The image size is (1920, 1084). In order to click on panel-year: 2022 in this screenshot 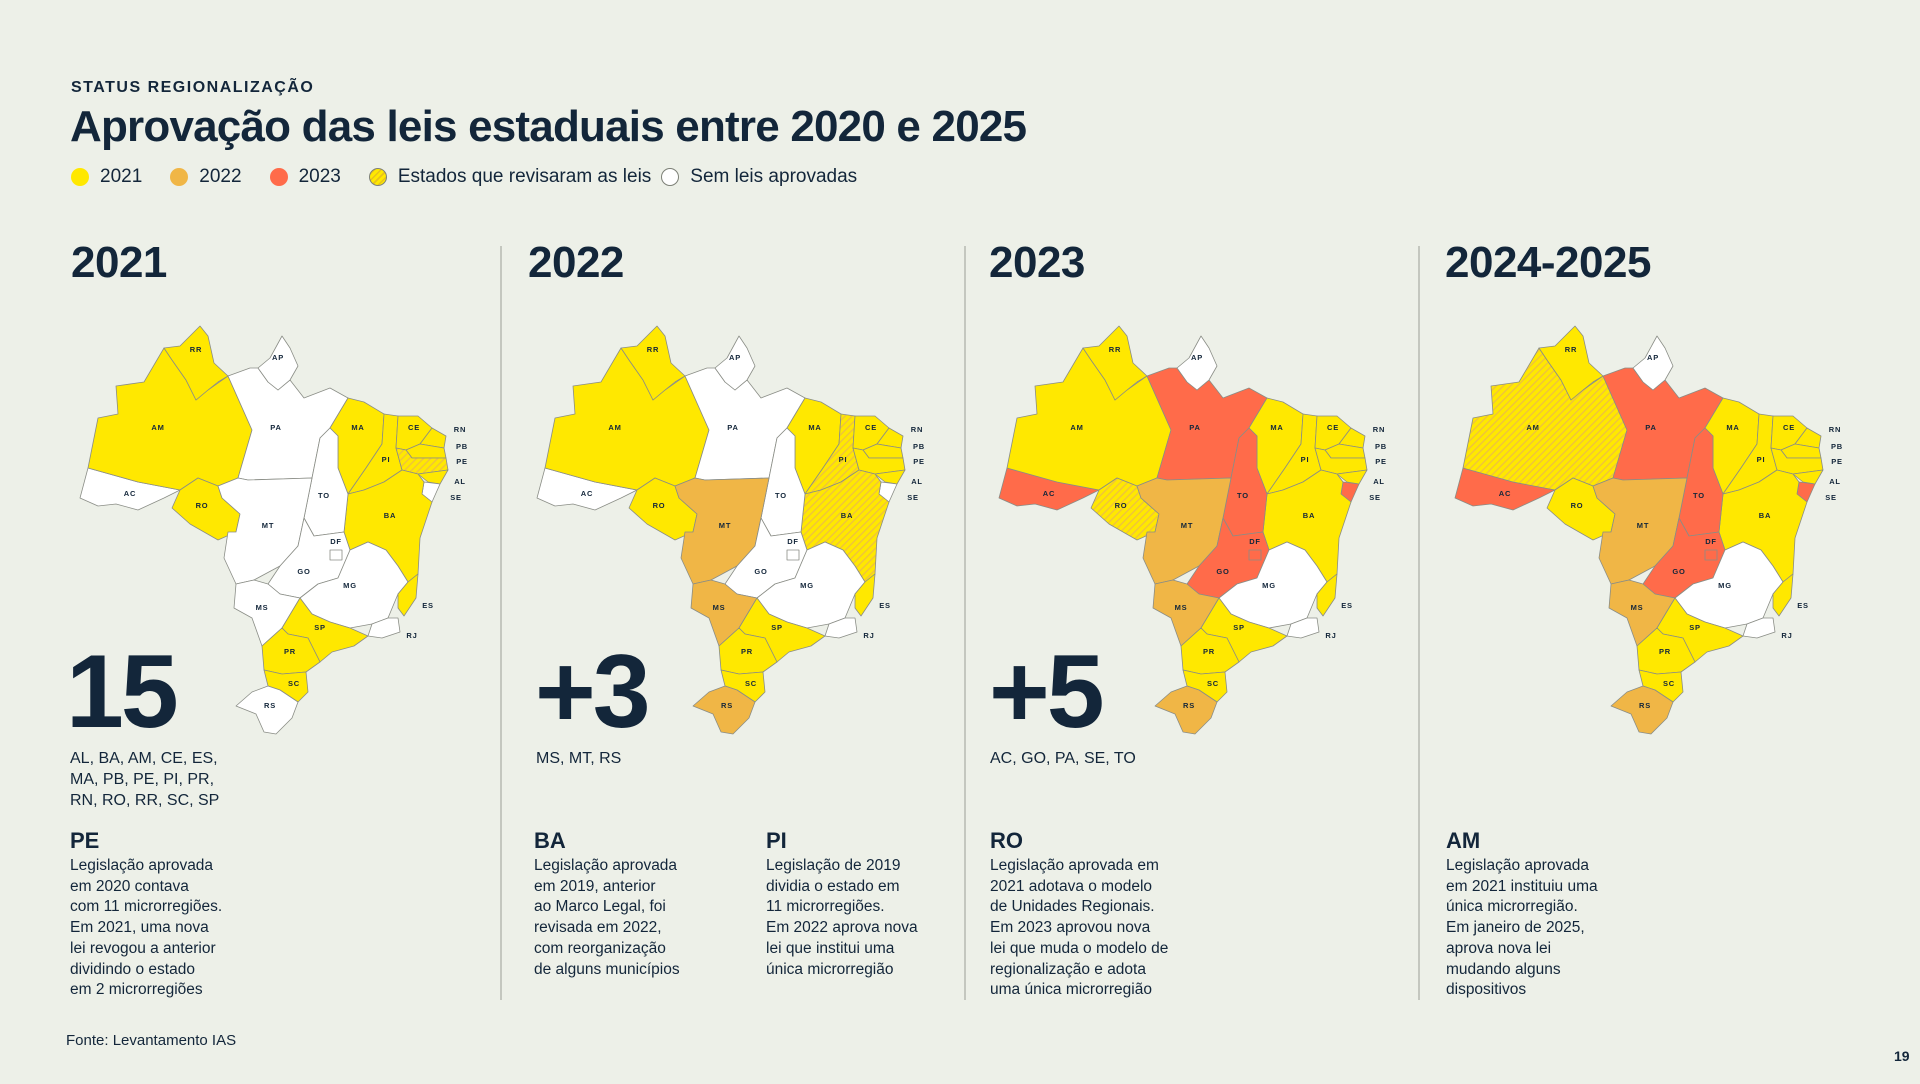, I will do `click(576, 262)`.